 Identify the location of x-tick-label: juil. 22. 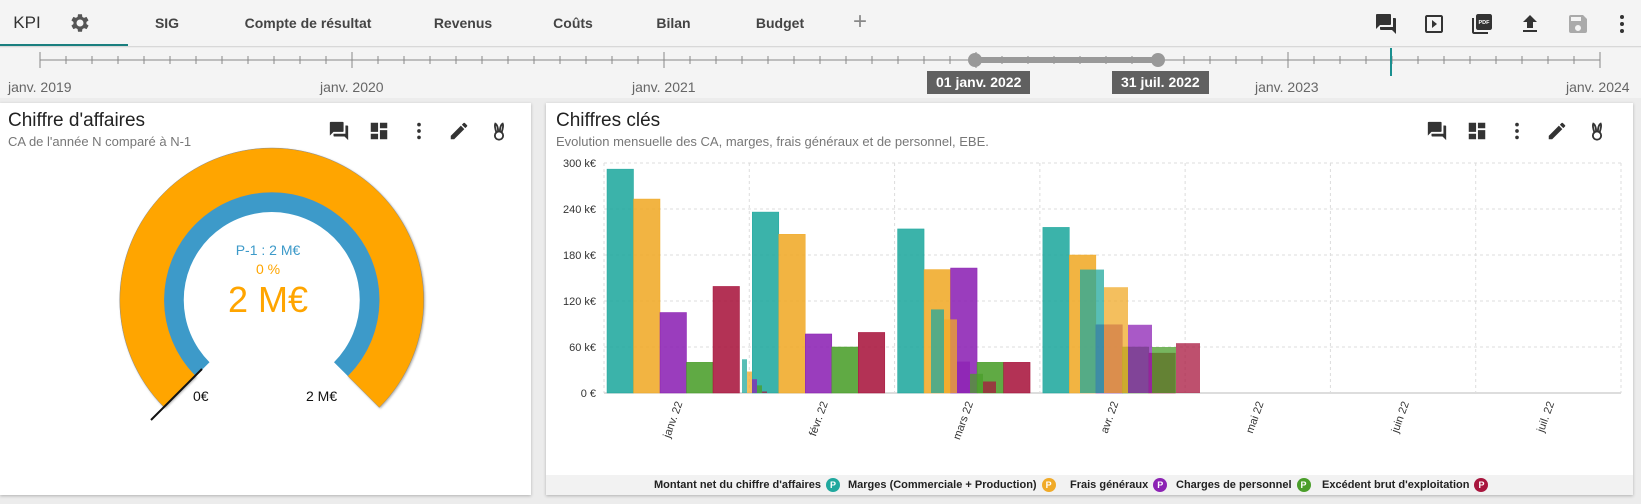
(1546, 417).